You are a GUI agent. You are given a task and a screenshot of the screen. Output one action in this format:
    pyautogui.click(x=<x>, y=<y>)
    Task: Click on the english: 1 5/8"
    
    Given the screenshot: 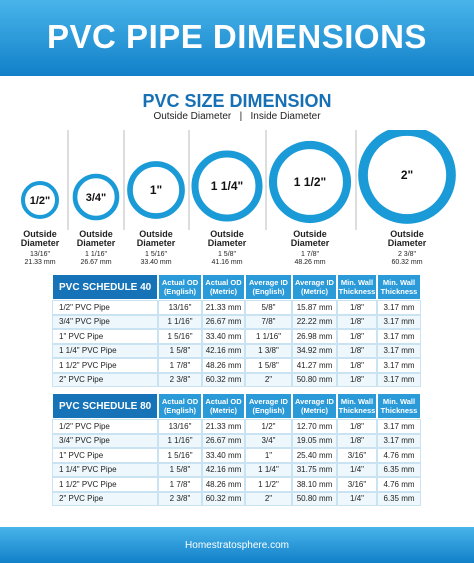 What is the action you would take?
    pyautogui.click(x=227, y=254)
    